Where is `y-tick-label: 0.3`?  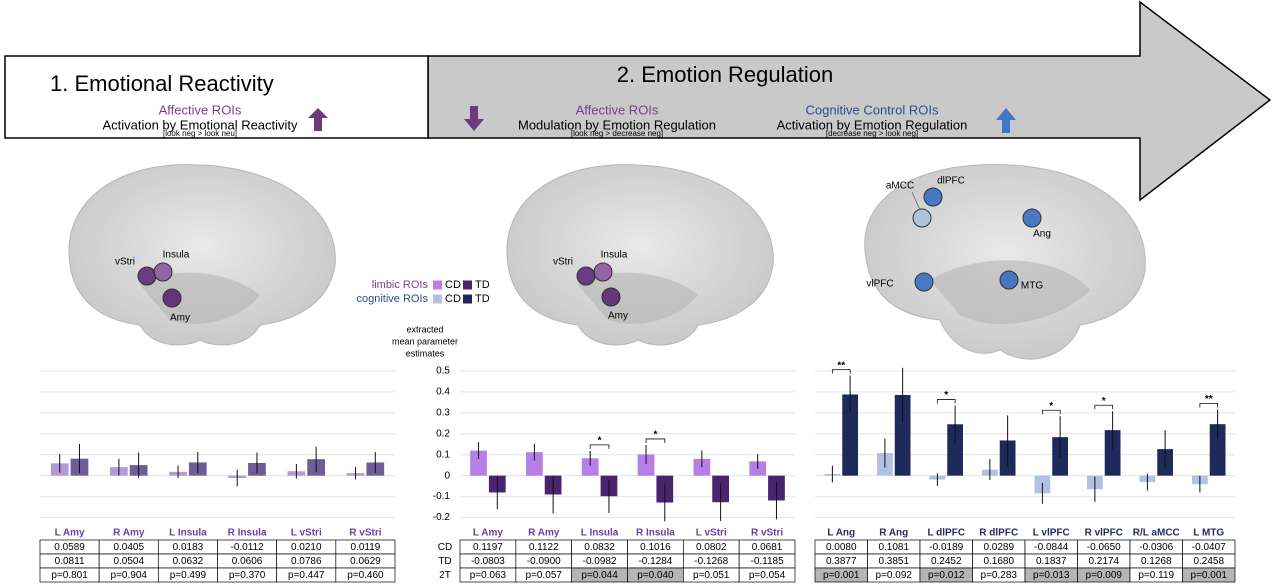
y-tick-label: 0.3 is located at coordinates (443, 412).